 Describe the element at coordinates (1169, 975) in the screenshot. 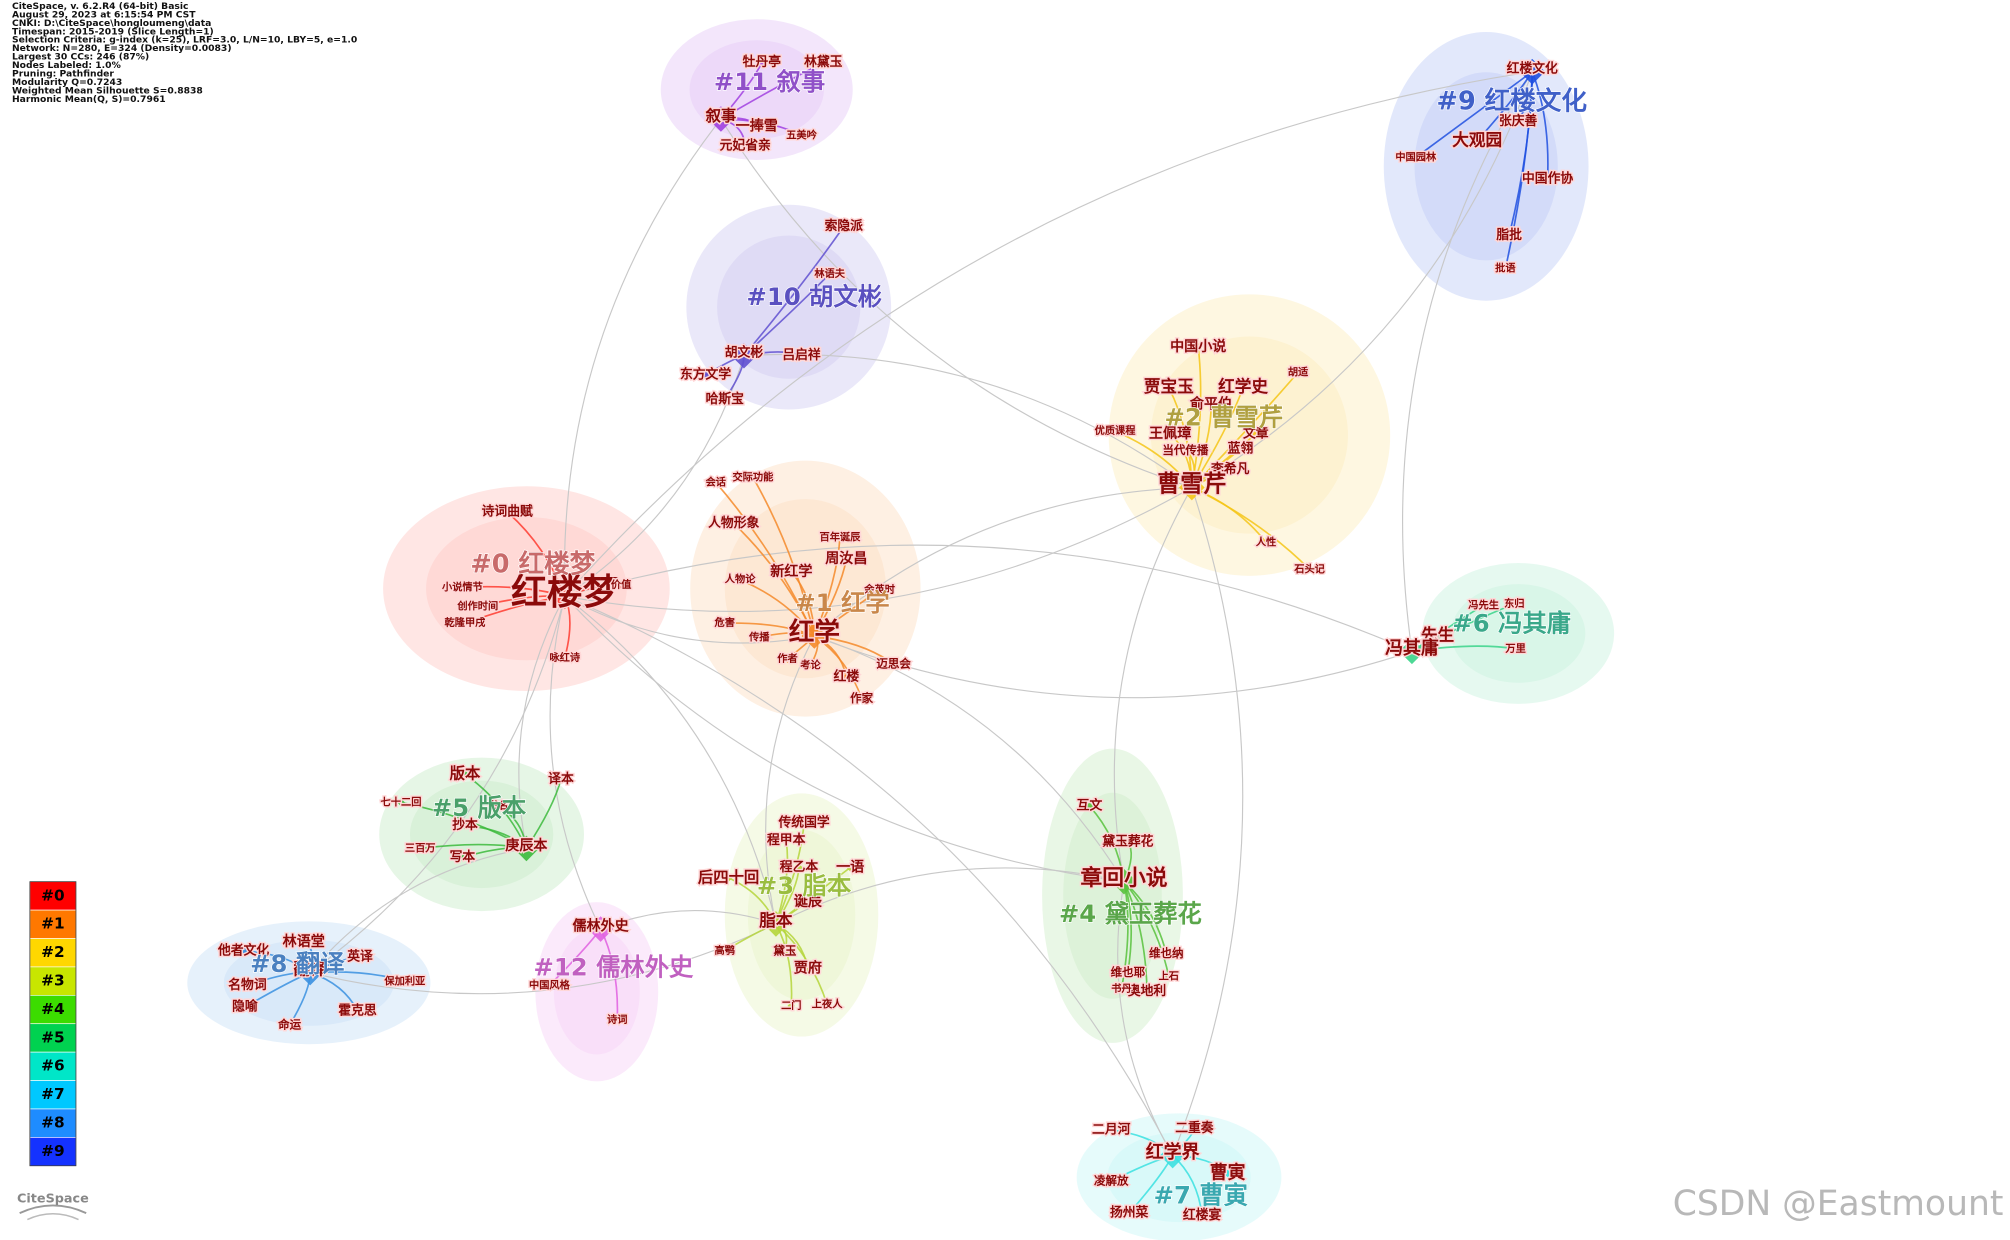

I see `node-label: 上石` at that location.